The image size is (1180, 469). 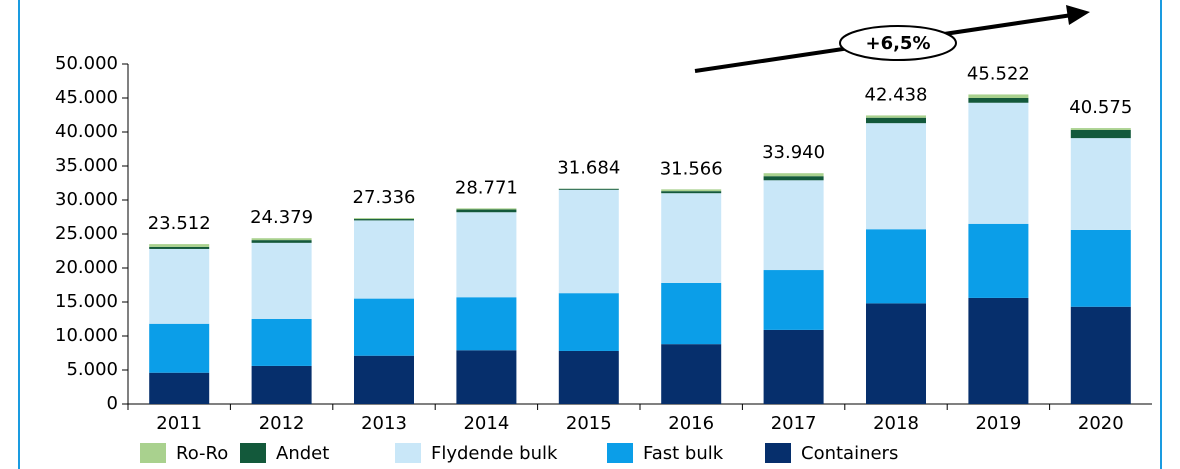 I want to click on total-label: 40.575, so click(x=1100, y=107).